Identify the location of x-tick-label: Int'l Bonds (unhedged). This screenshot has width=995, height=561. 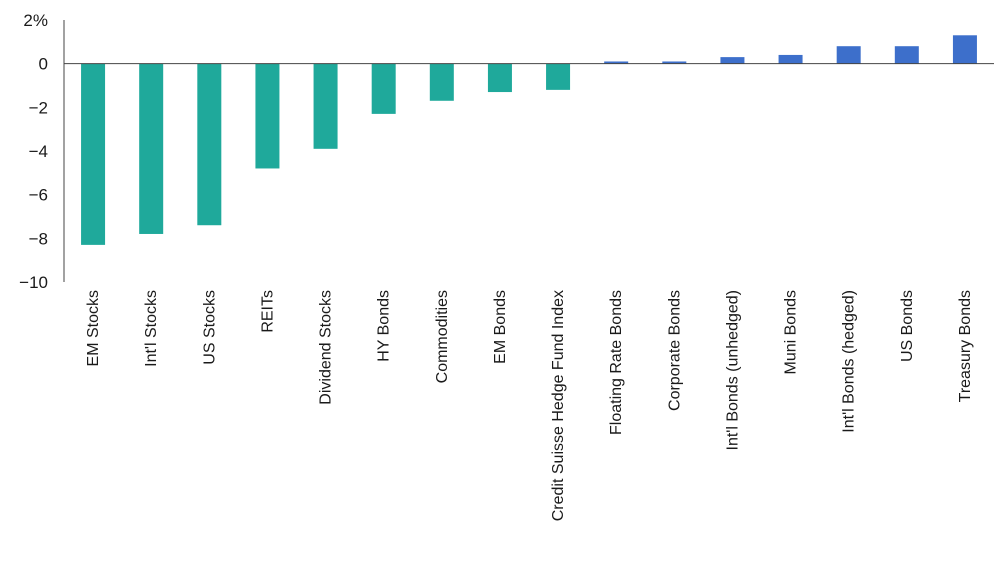
(732, 370).